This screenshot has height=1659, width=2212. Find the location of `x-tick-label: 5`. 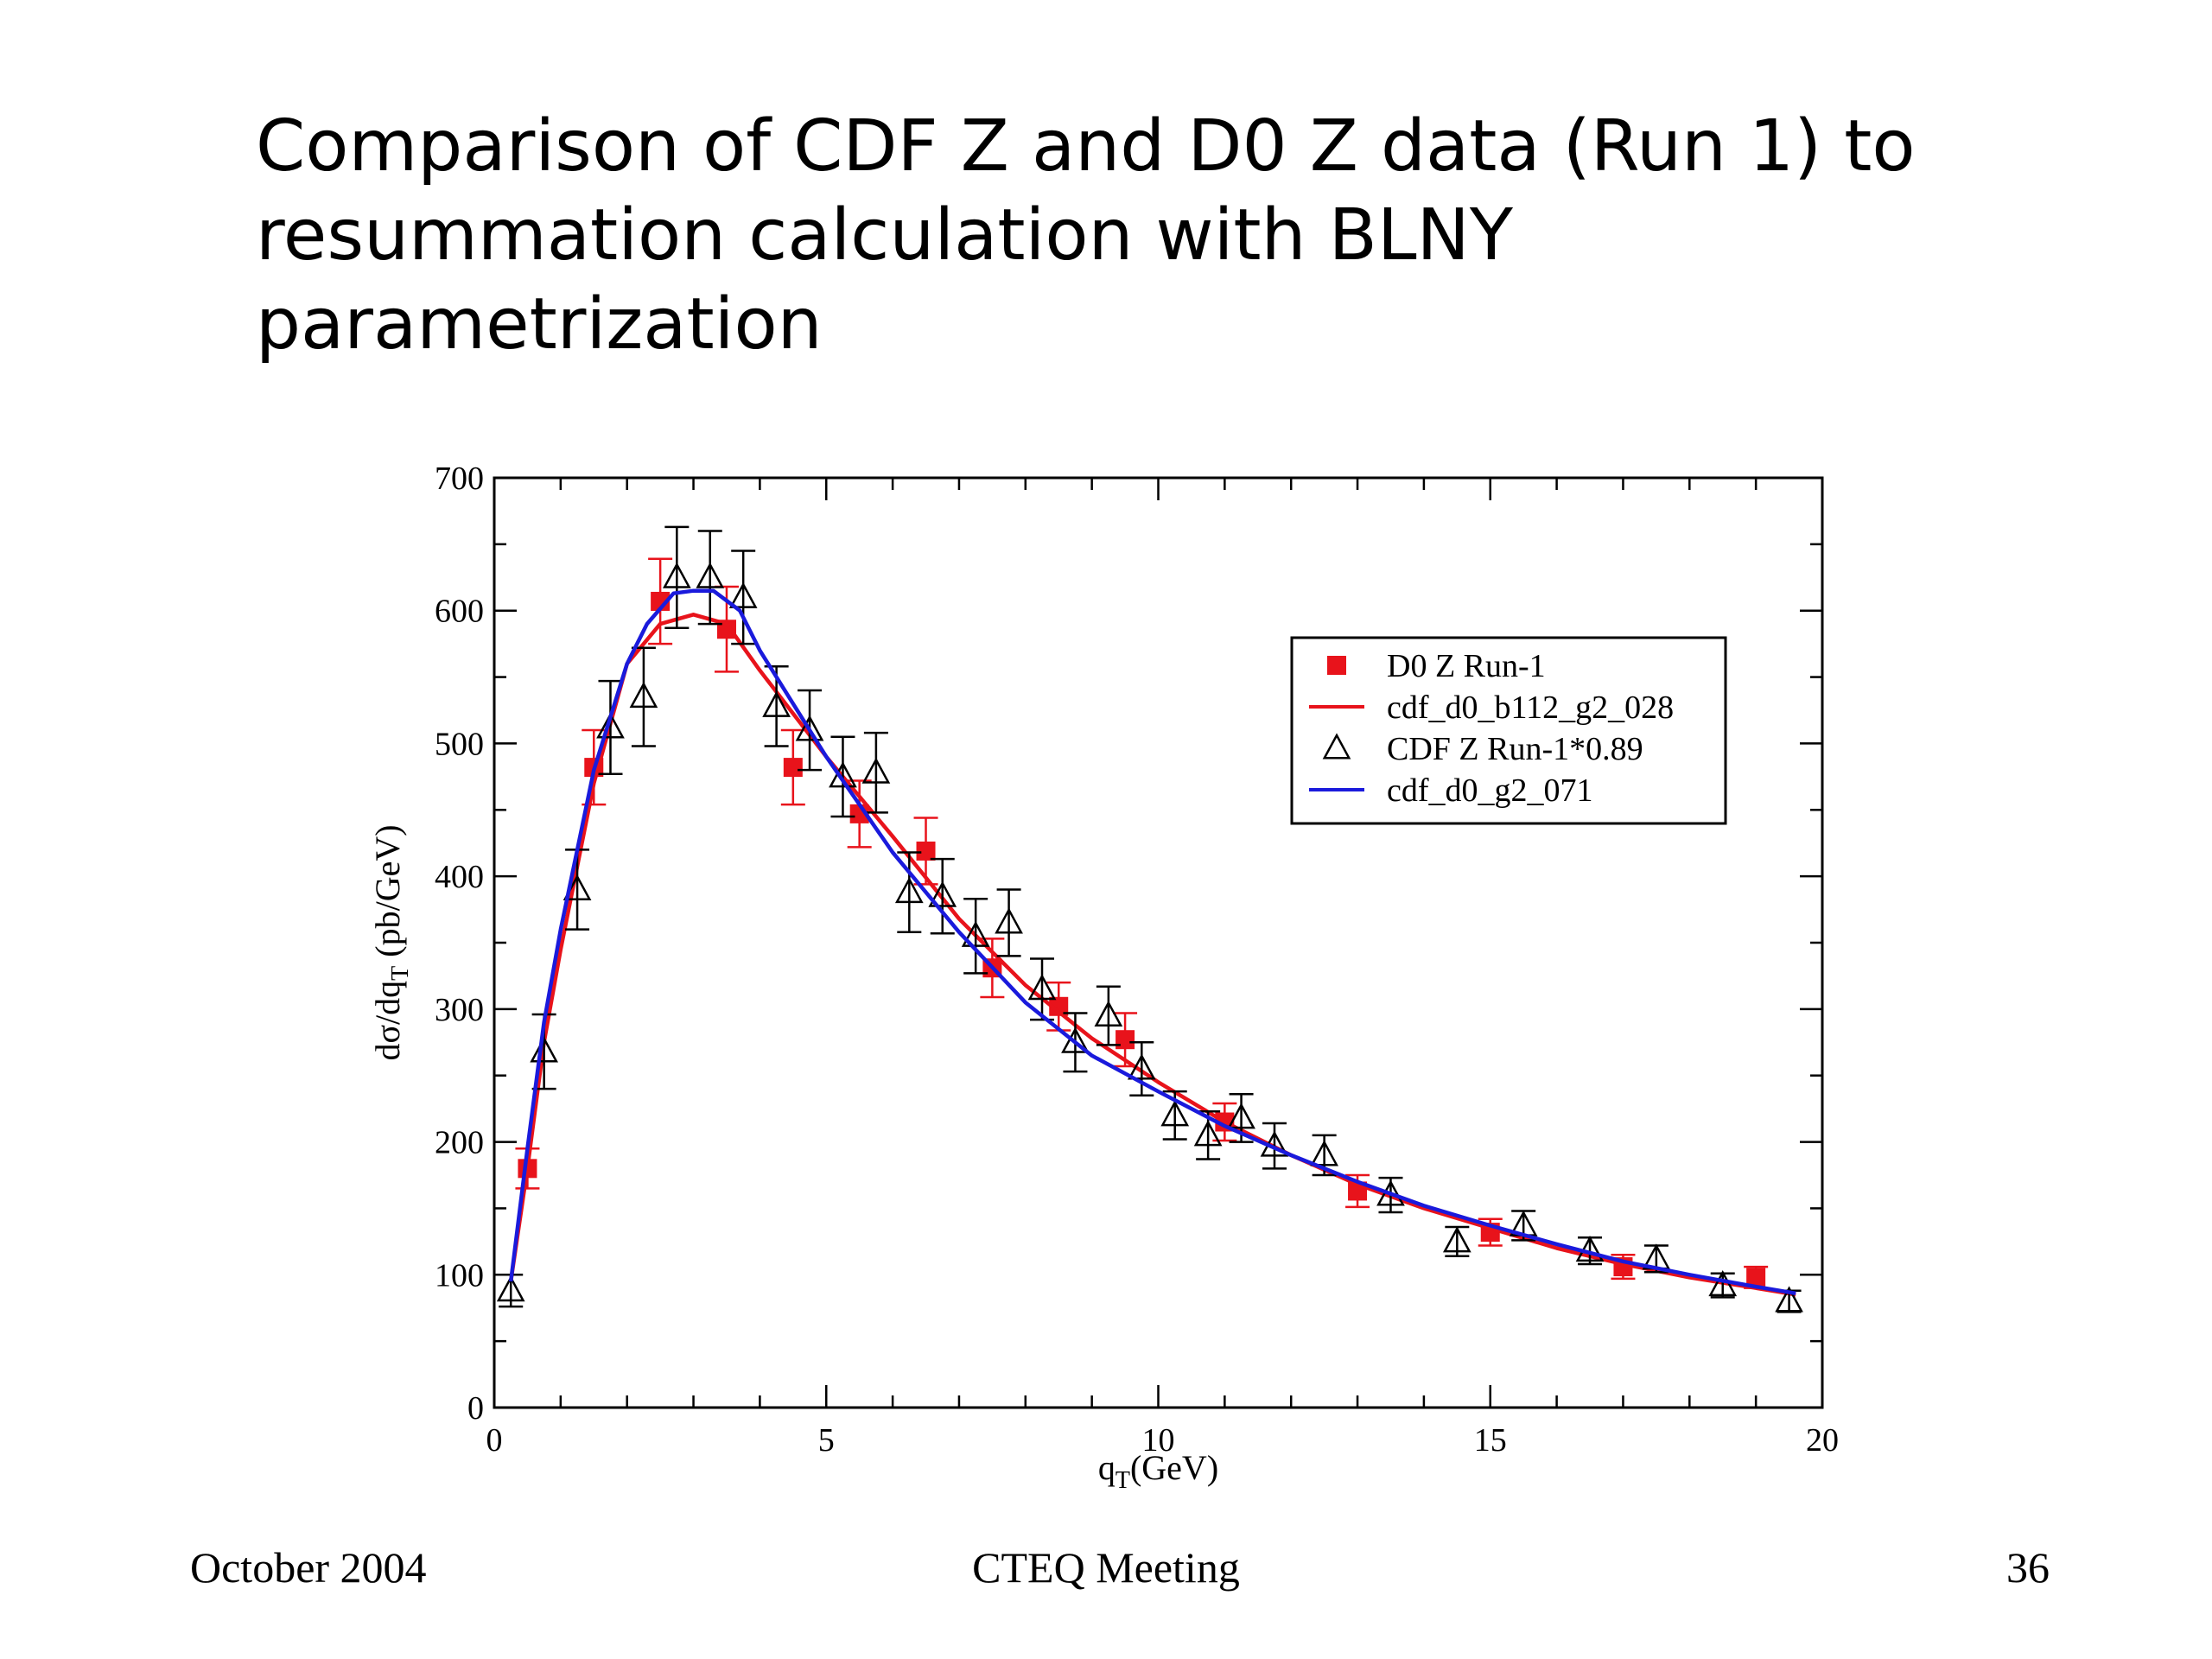

x-tick-label: 5 is located at coordinates (826, 1440).